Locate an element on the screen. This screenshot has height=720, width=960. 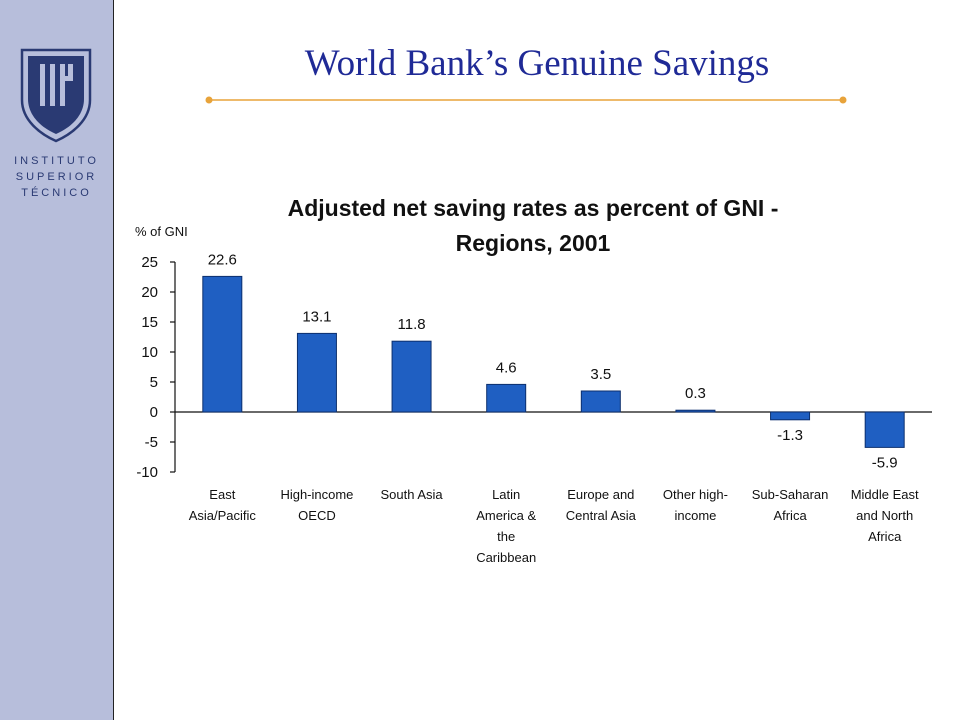
y-axis-label: % of GNI is located at coordinates (161, 231).